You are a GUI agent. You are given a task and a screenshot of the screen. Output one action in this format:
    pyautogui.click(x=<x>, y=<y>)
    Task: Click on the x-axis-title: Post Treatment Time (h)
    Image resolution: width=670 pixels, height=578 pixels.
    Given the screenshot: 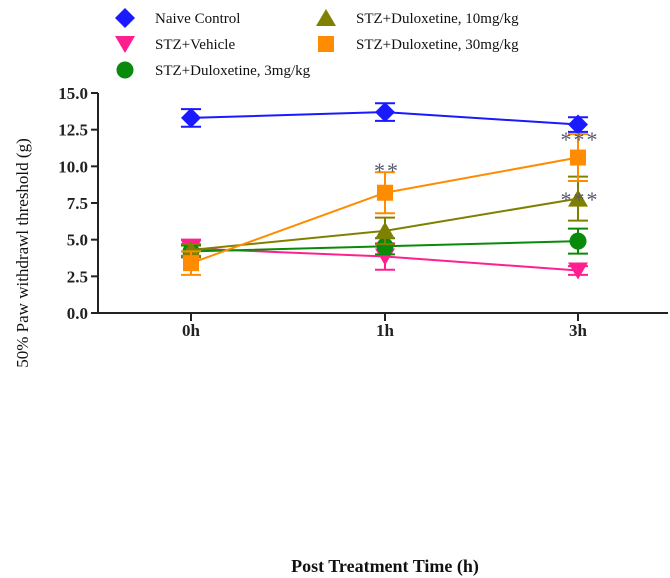 What is the action you would take?
    pyautogui.click(x=385, y=566)
    